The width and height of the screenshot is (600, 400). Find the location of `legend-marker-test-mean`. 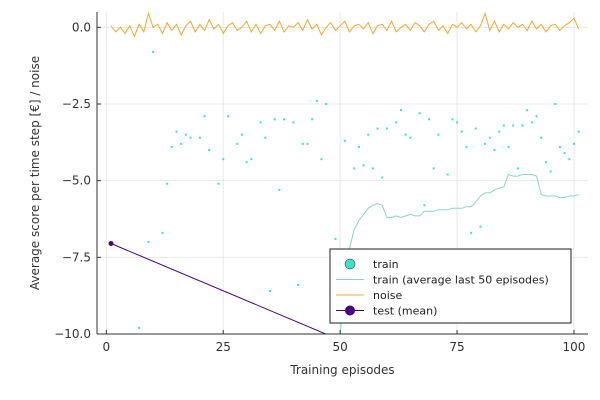

legend-marker-test-mean is located at coordinates (350, 310).